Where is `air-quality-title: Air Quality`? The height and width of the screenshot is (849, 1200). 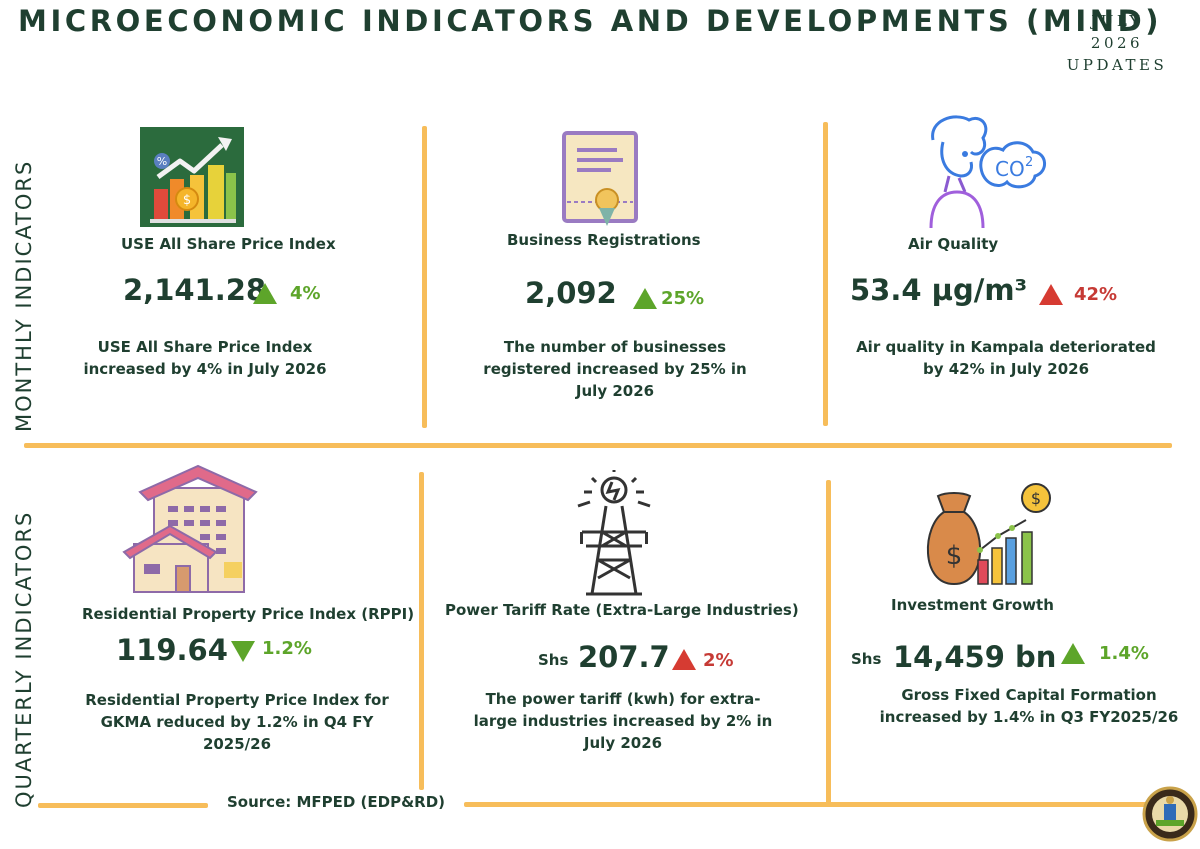 air-quality-title: Air Quality is located at coordinates (953, 244).